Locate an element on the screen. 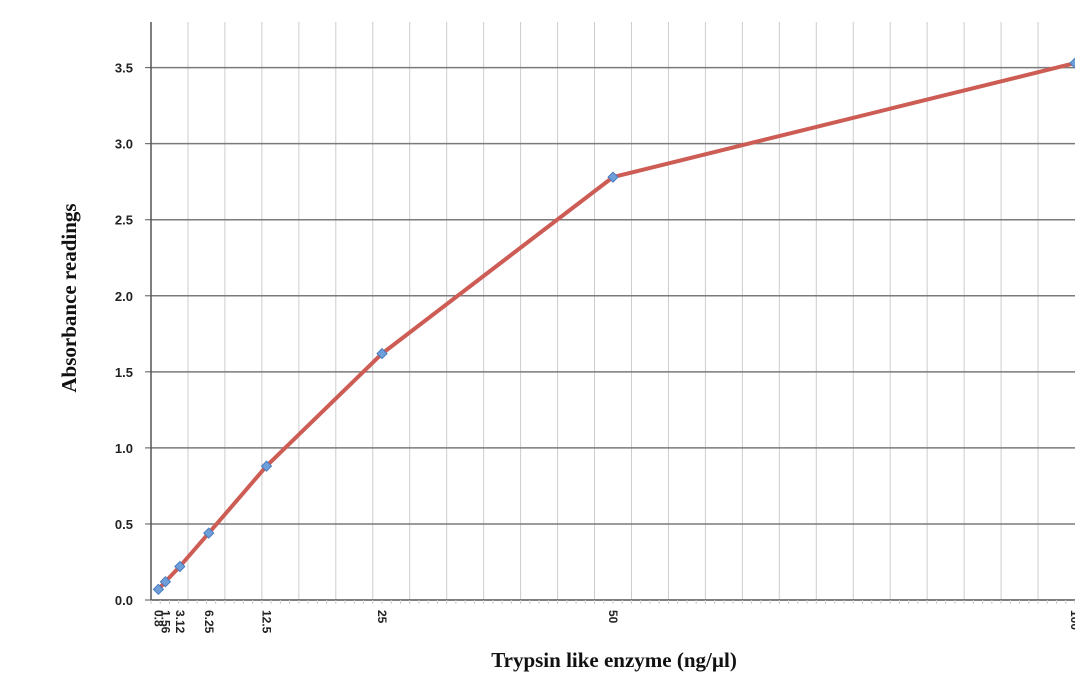 Image resolution: width=1075 pixels, height=684 pixels. y-axis-title: Absorbance readings is located at coordinates (69, 297).